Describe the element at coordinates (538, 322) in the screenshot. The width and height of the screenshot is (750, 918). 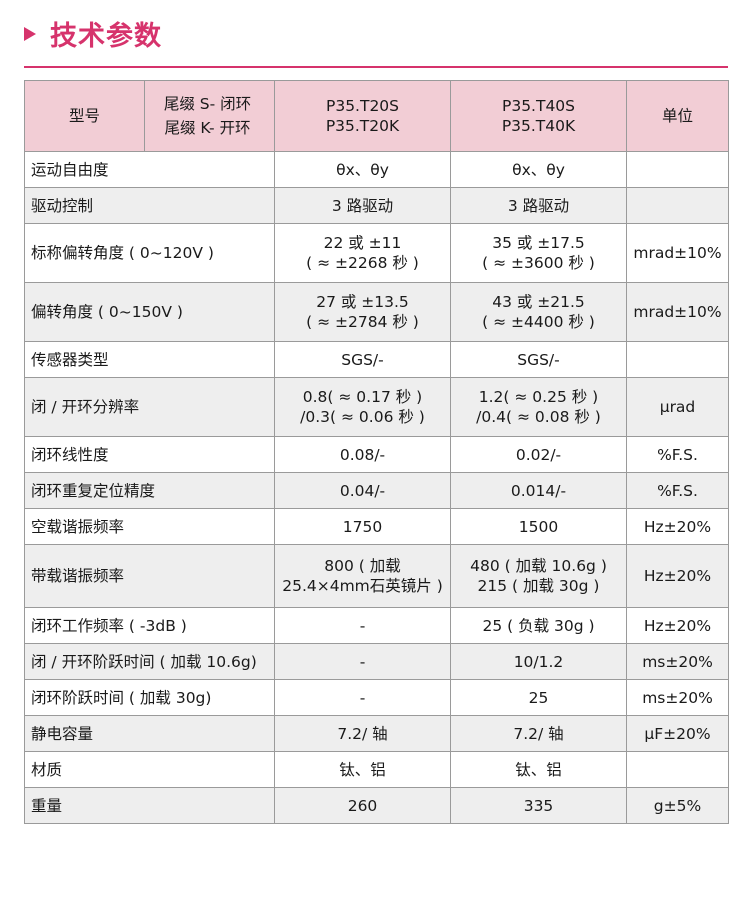
I see `value-line: ( ≈ ±4400 秒 )` at that location.